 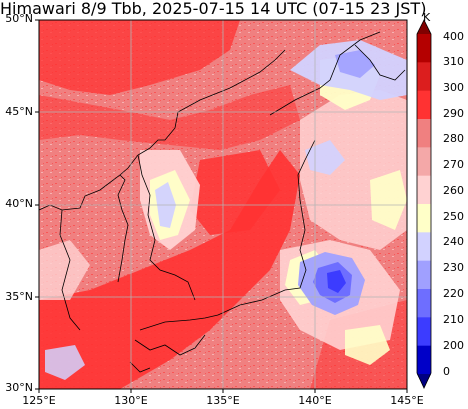 I want to click on lon-tick-label-135: 135°E, so click(x=223, y=400).